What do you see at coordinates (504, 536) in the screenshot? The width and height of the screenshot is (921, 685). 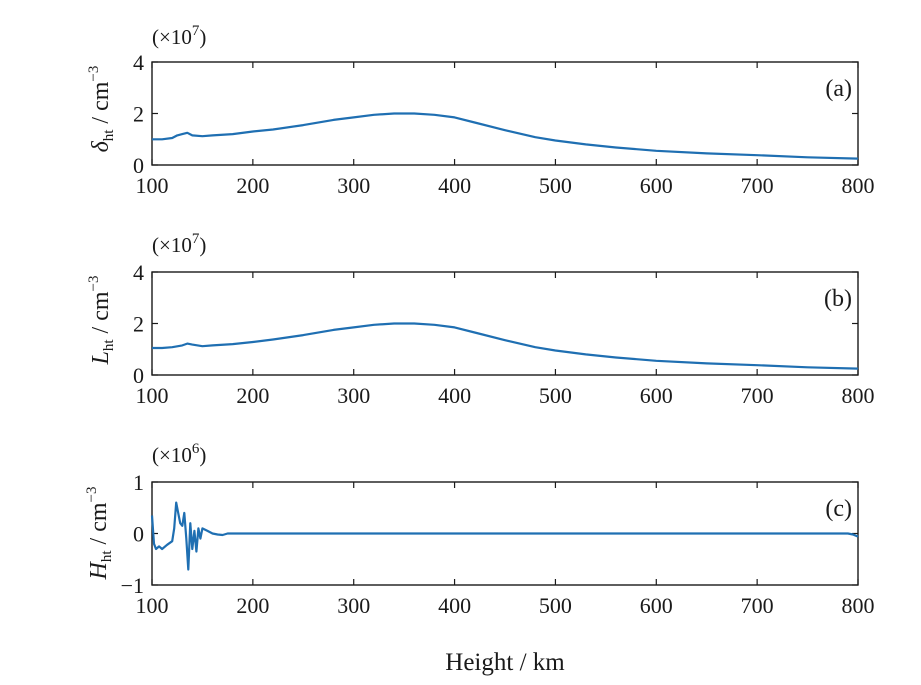 I see `panel-c-series-line` at bounding box center [504, 536].